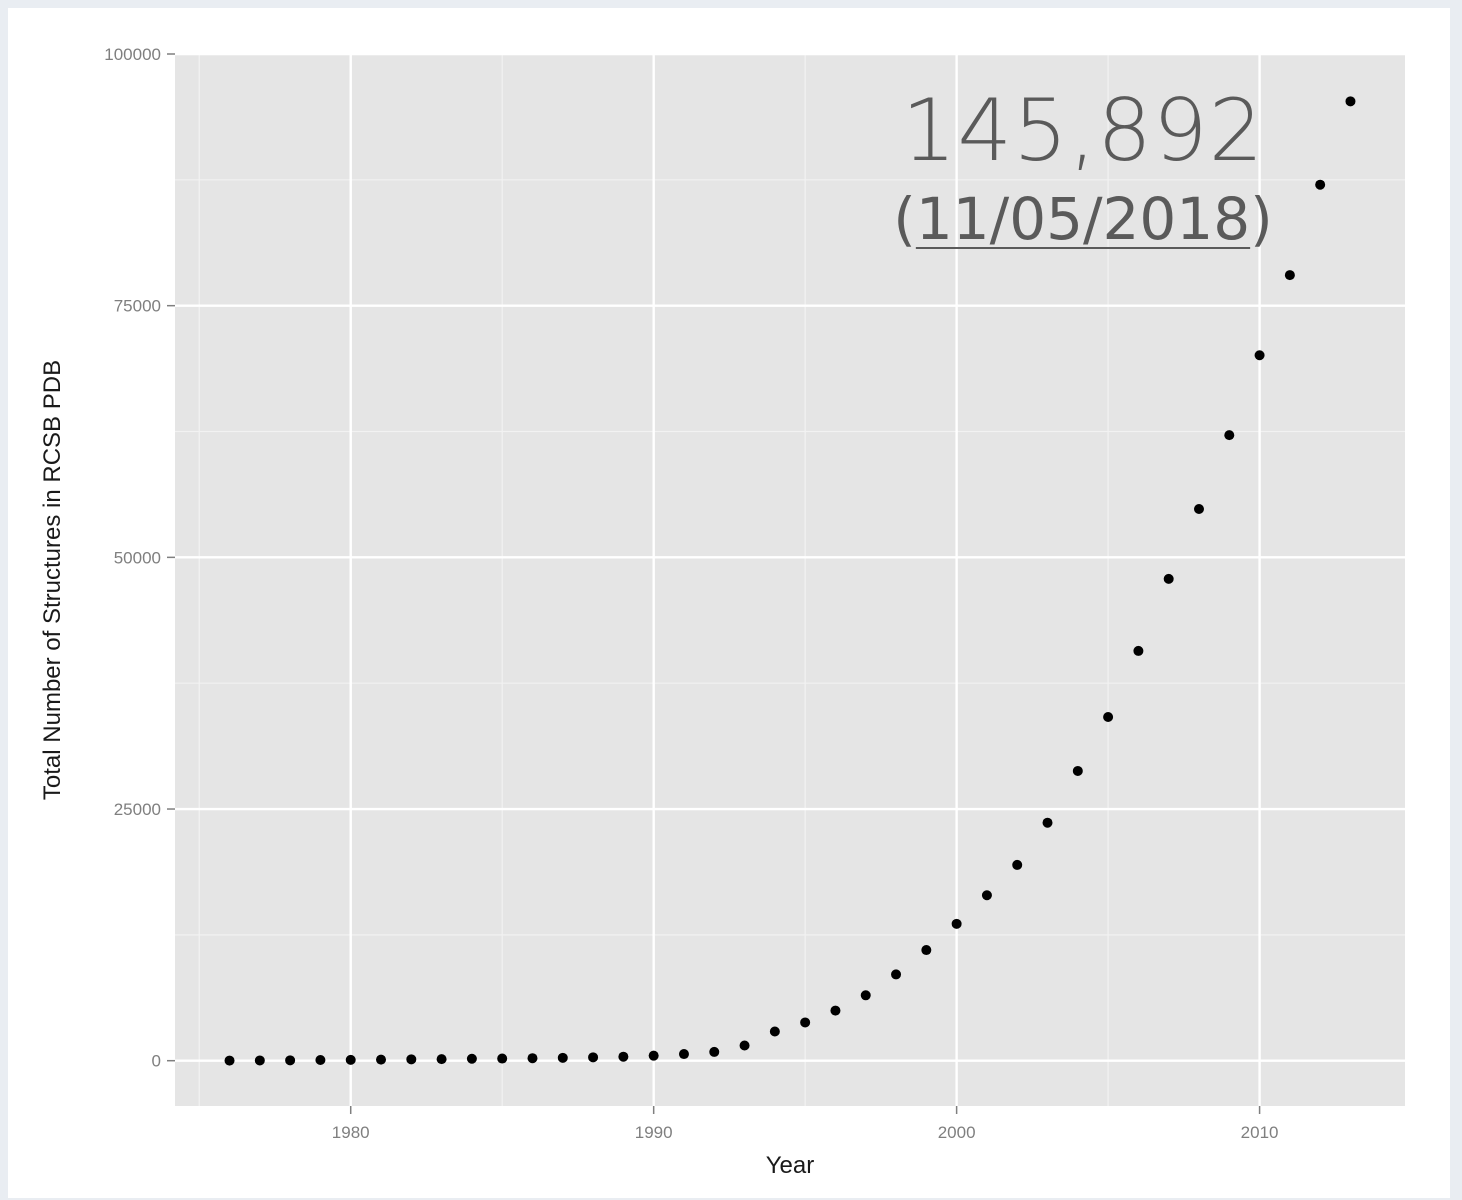 The image size is (1462, 1200). I want to click on x-tick-label: 2010, so click(1260, 1132).